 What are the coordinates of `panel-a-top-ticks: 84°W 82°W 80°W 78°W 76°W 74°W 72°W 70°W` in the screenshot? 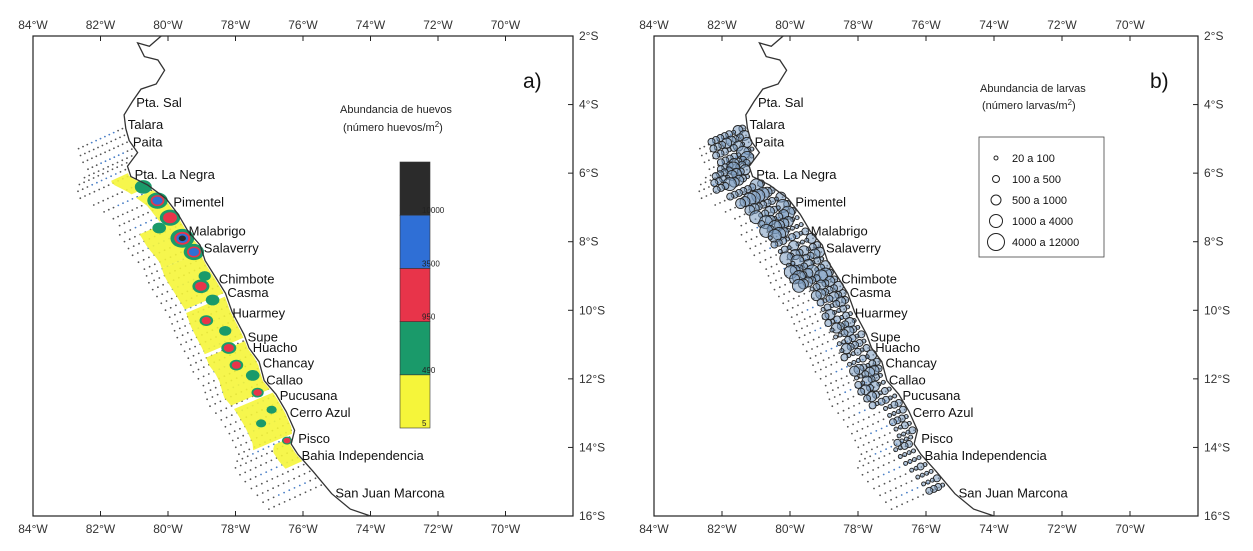 It's located at (269, 29).